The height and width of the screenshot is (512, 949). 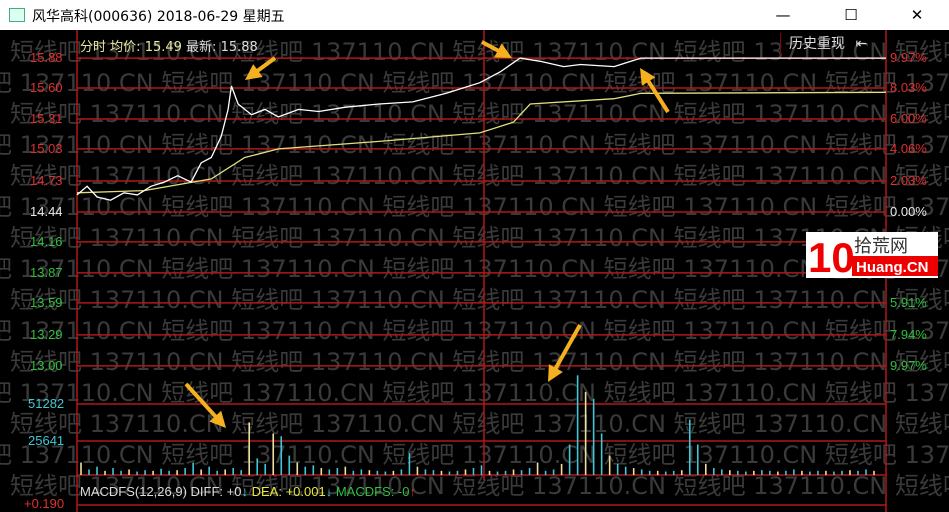 I want to click on up-arrow-icon: ↑, so click(x=412, y=491).